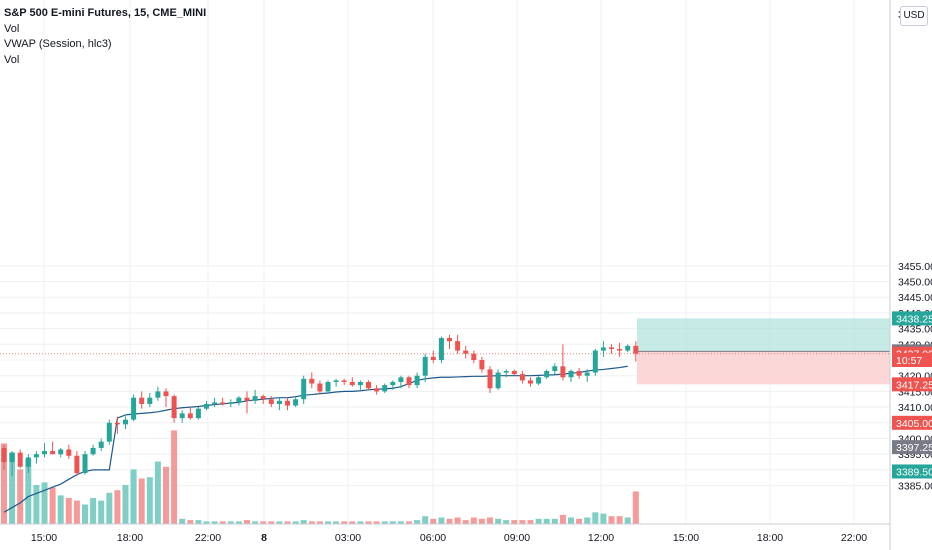  What do you see at coordinates (763, 368) in the screenshot?
I see `stop-zone` at bounding box center [763, 368].